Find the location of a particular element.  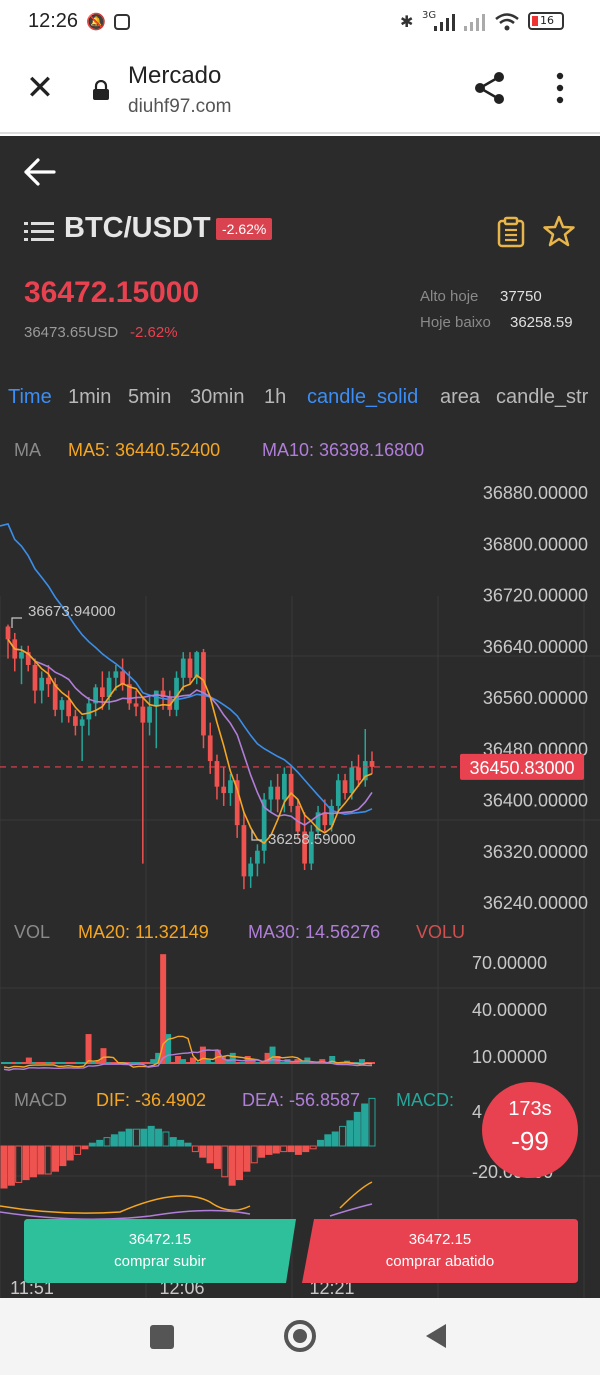

vol-ma30: MA30: 14.56276 is located at coordinates (314, 932).